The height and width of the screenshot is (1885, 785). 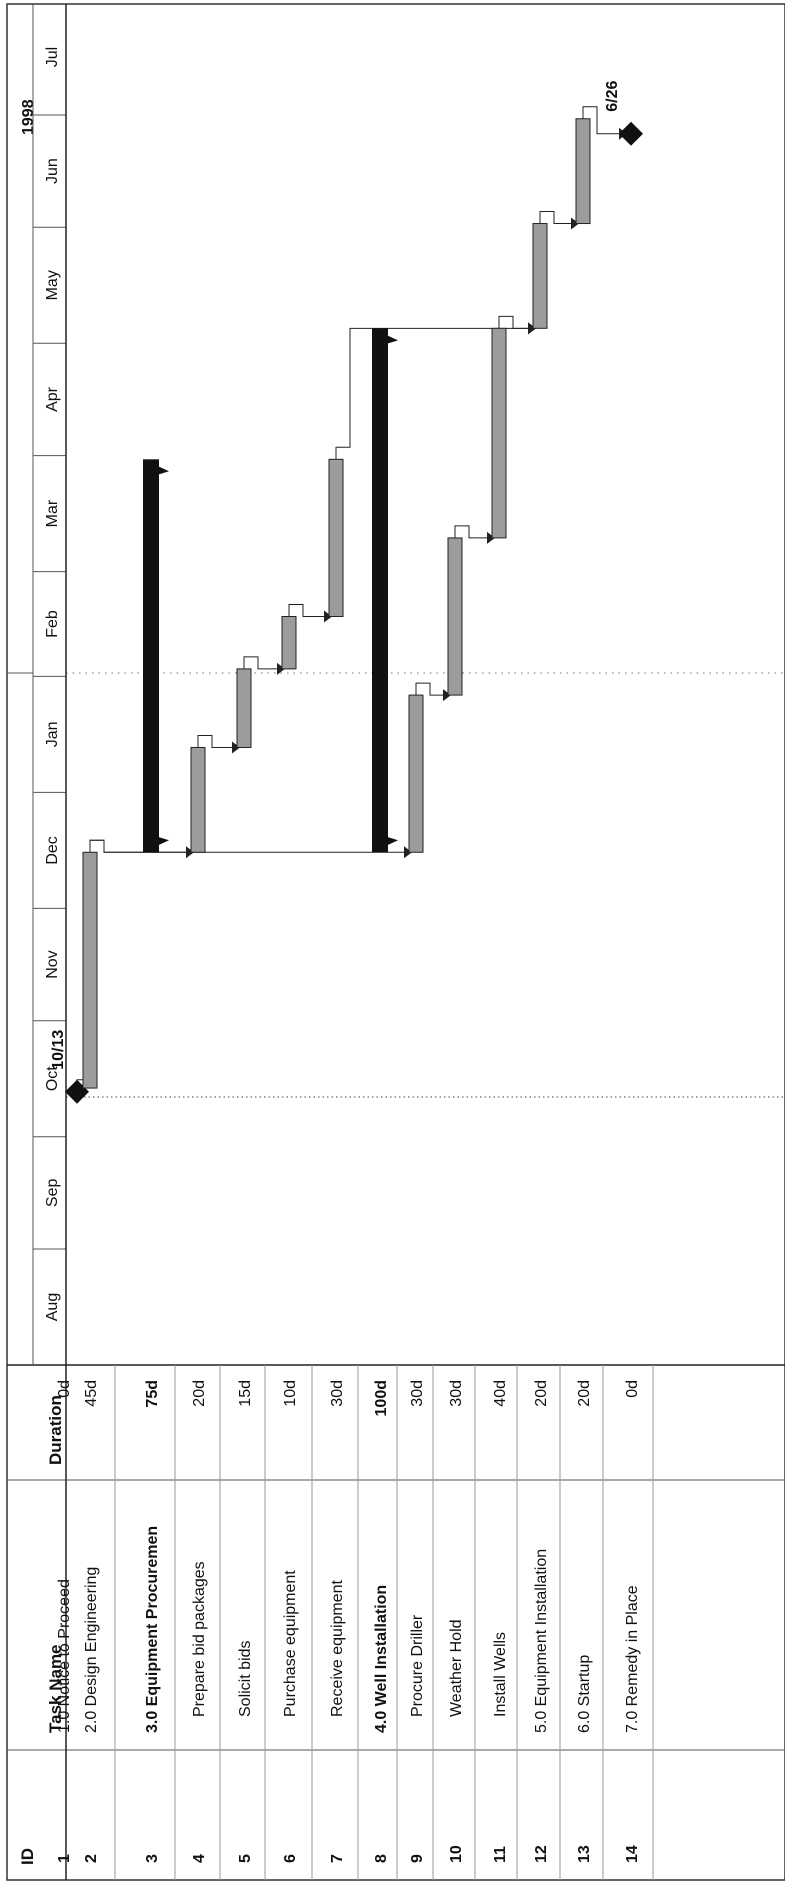 I want to click on task-id: 1, so click(x=64, y=1858).